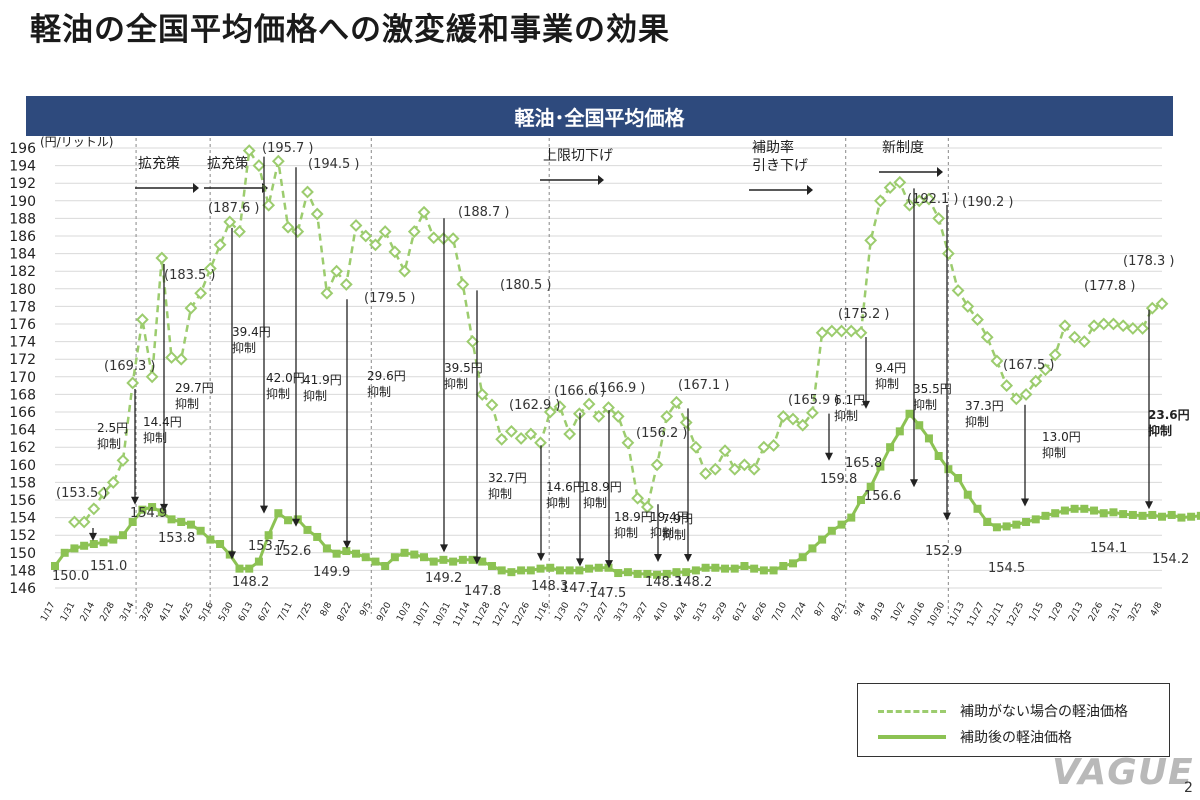  Describe the element at coordinates (932, 389) in the screenshot. I see `suppression-label: 35.5円` at that location.